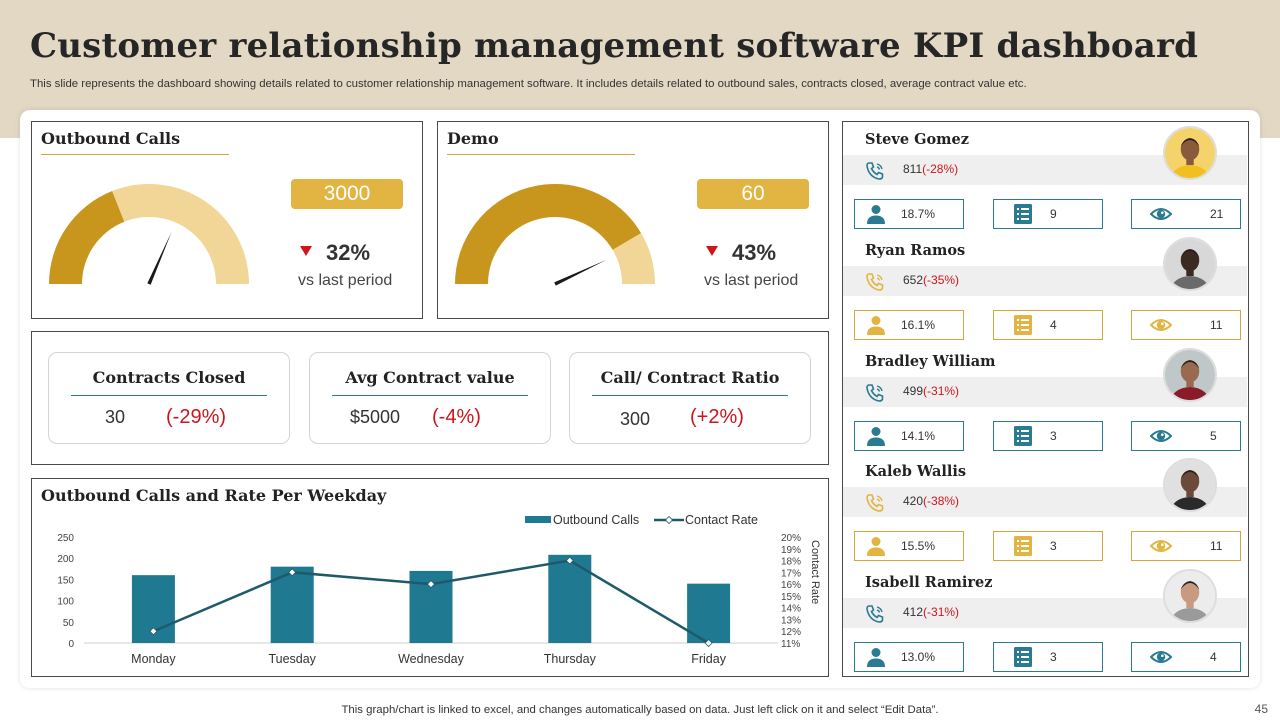 The image size is (1280, 720). I want to click on y-tick-label: 100, so click(65, 602).